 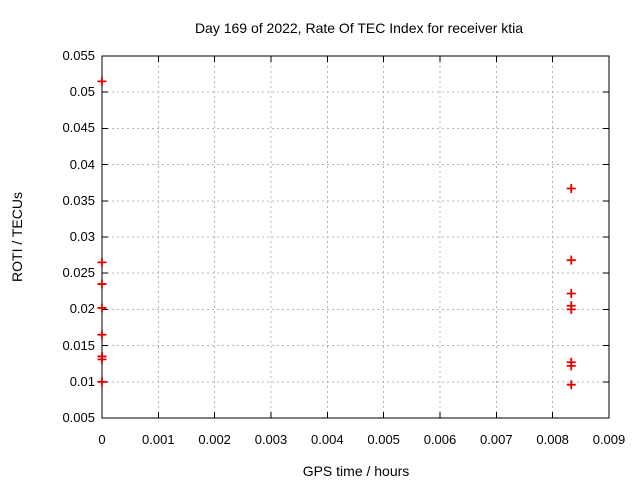 What do you see at coordinates (214, 439) in the screenshot?
I see `x-tick-label: 0.002` at bounding box center [214, 439].